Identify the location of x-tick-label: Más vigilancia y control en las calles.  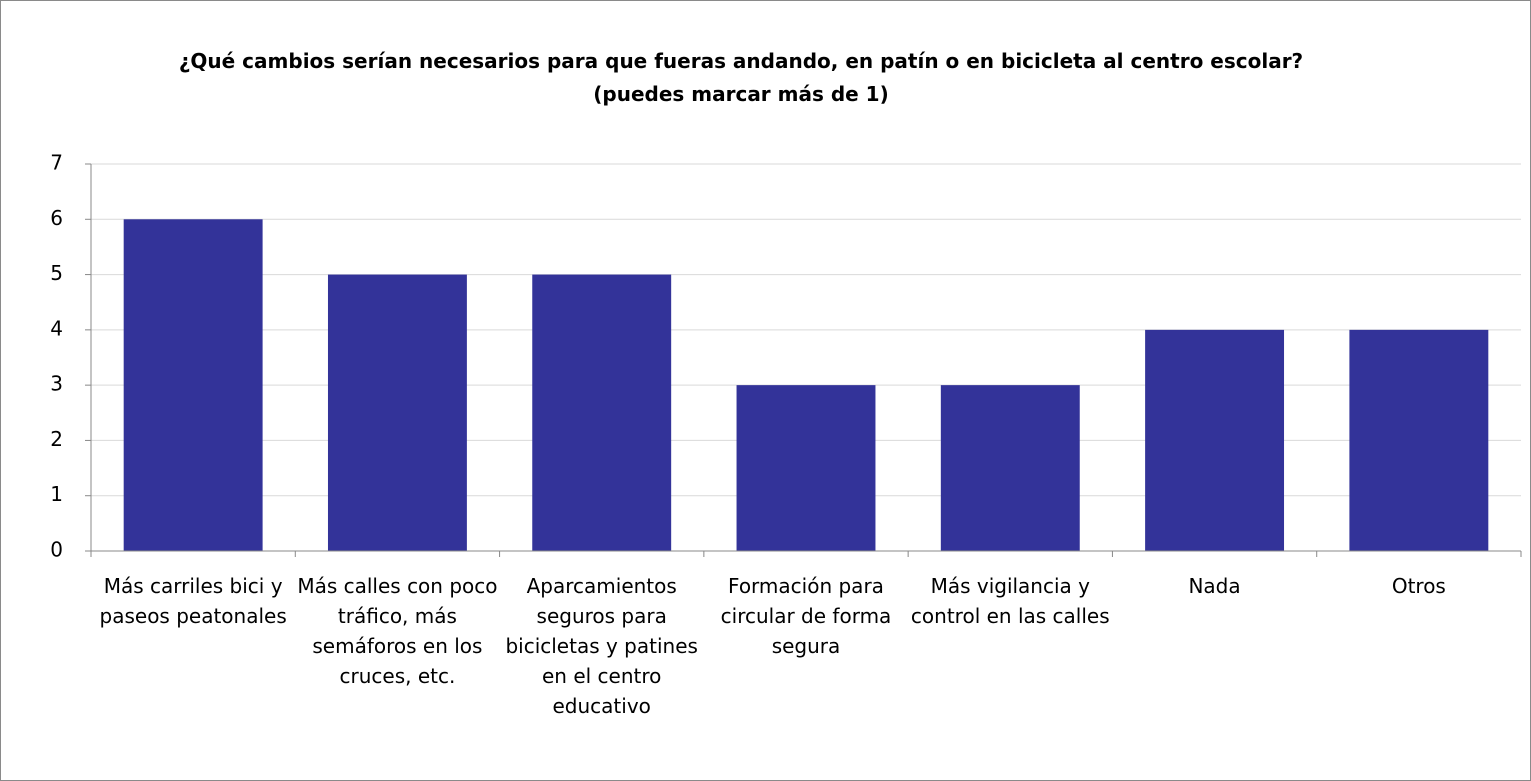
(1010, 601).